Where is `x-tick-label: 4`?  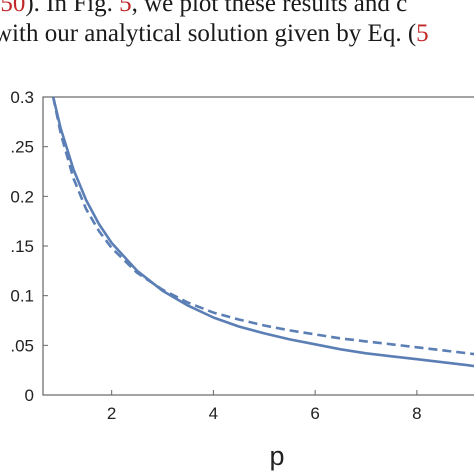
x-tick-label: 4 is located at coordinates (213, 413).